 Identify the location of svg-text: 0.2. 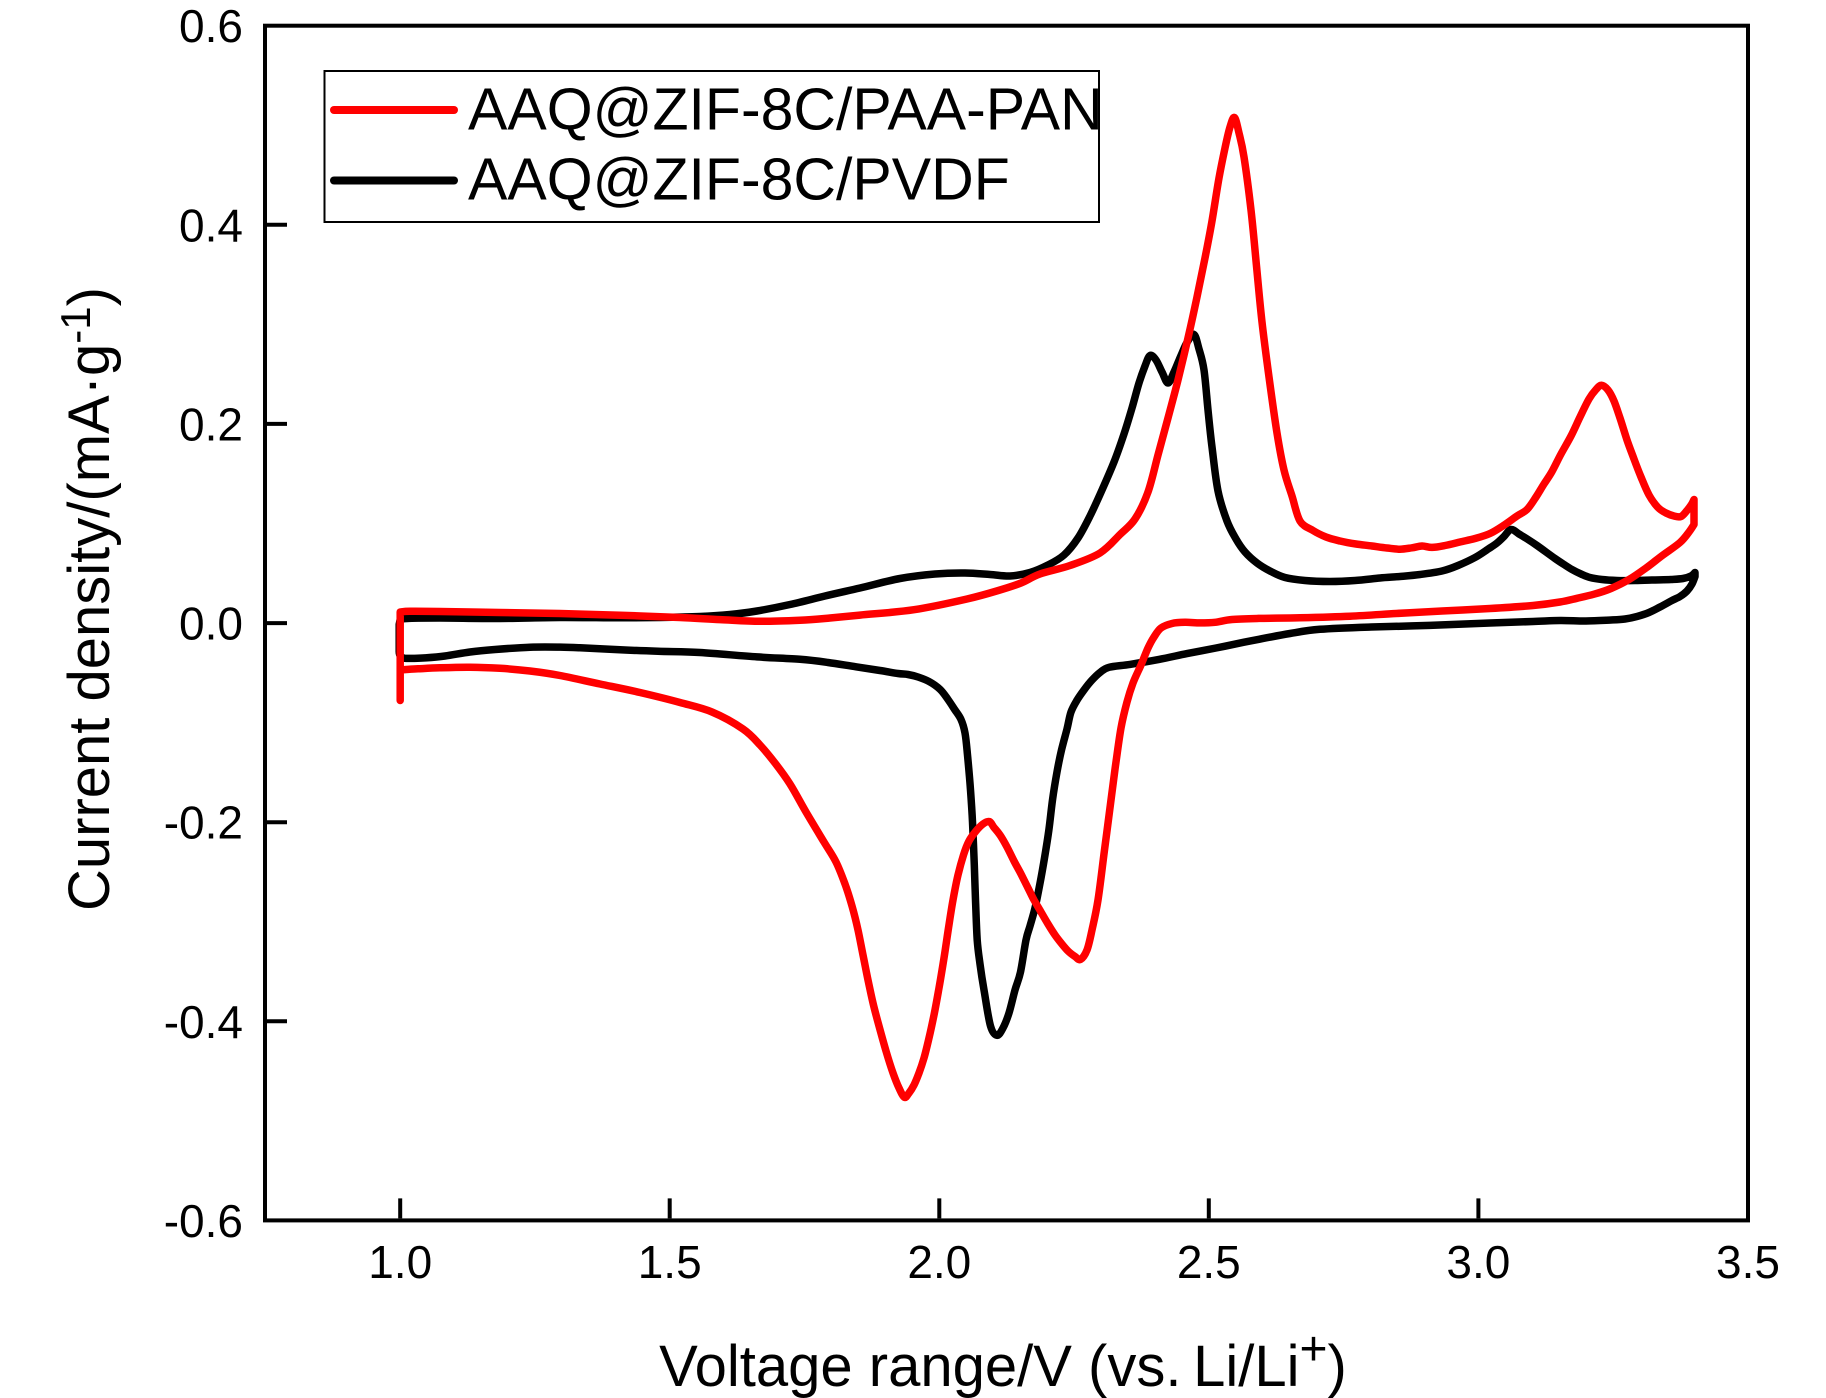
(211, 424).